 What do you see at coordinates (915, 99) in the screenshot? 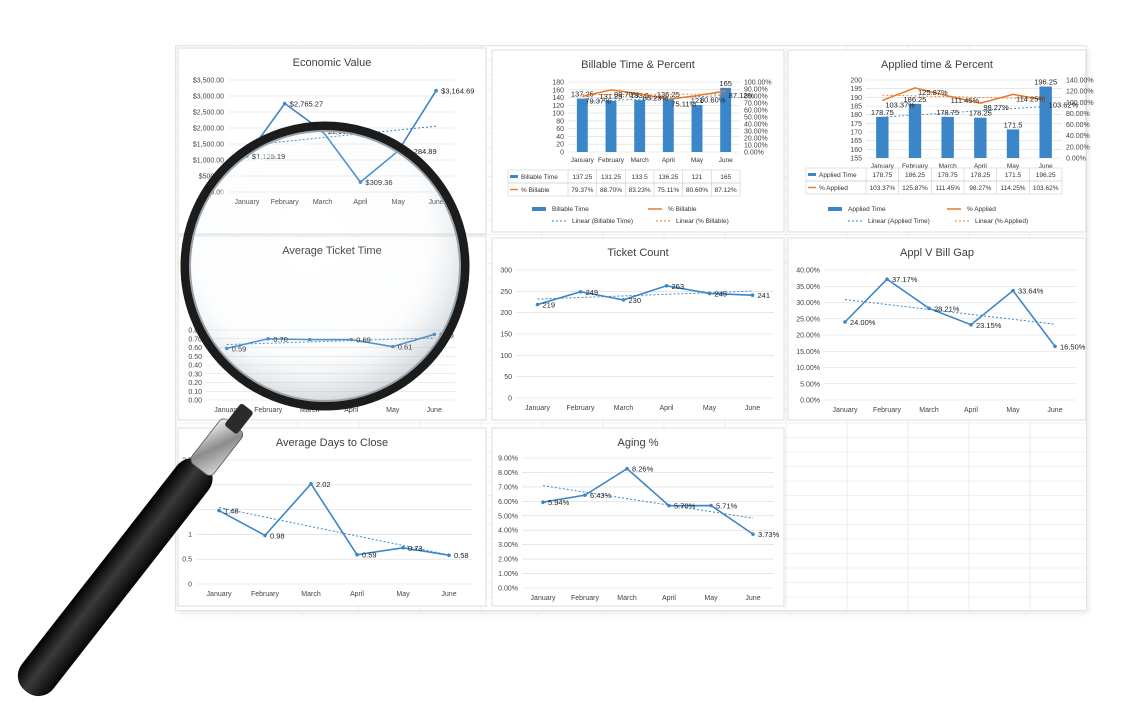
I see `bar-label: 186.25` at bounding box center [915, 99].